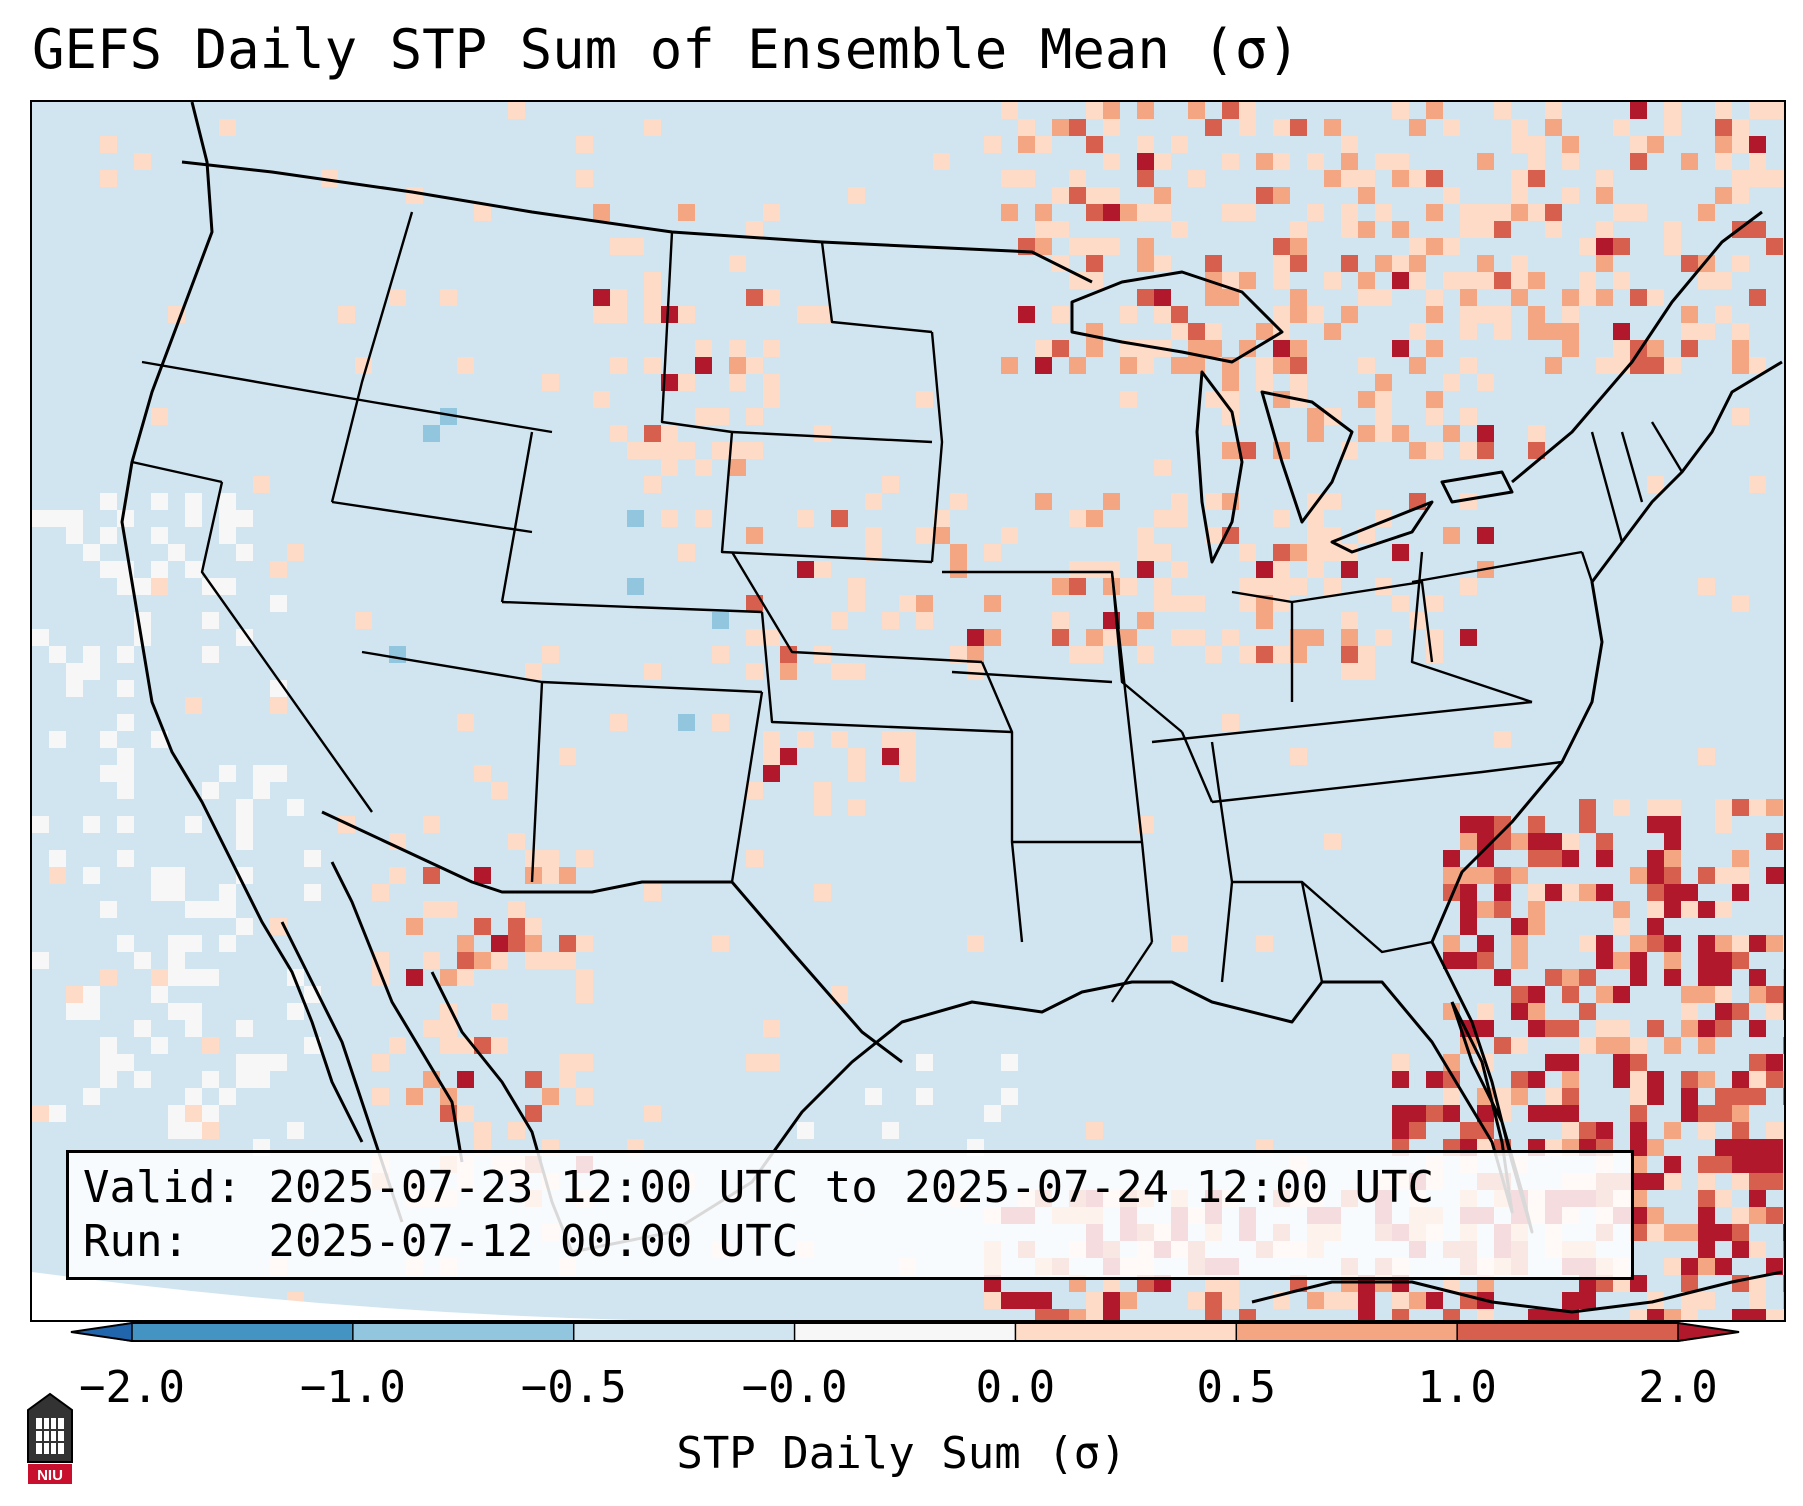  I want to click on logo-text: NIU, so click(50, 1475).